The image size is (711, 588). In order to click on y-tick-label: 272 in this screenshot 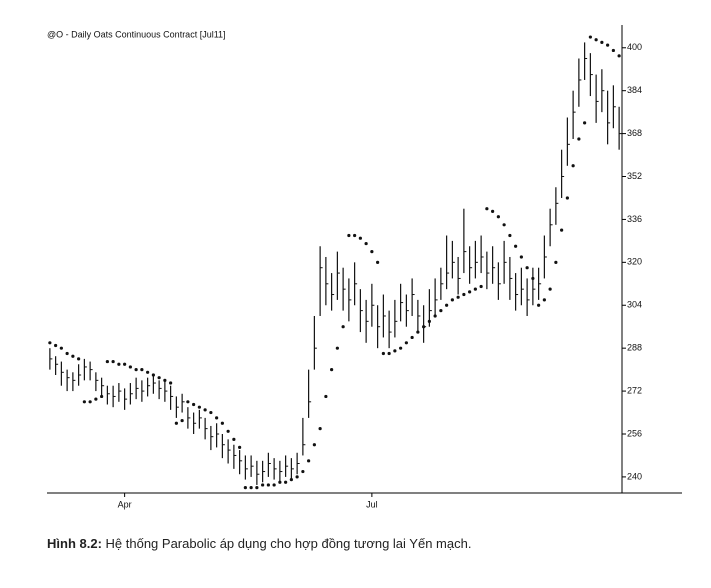, I will do `click(634, 390)`.